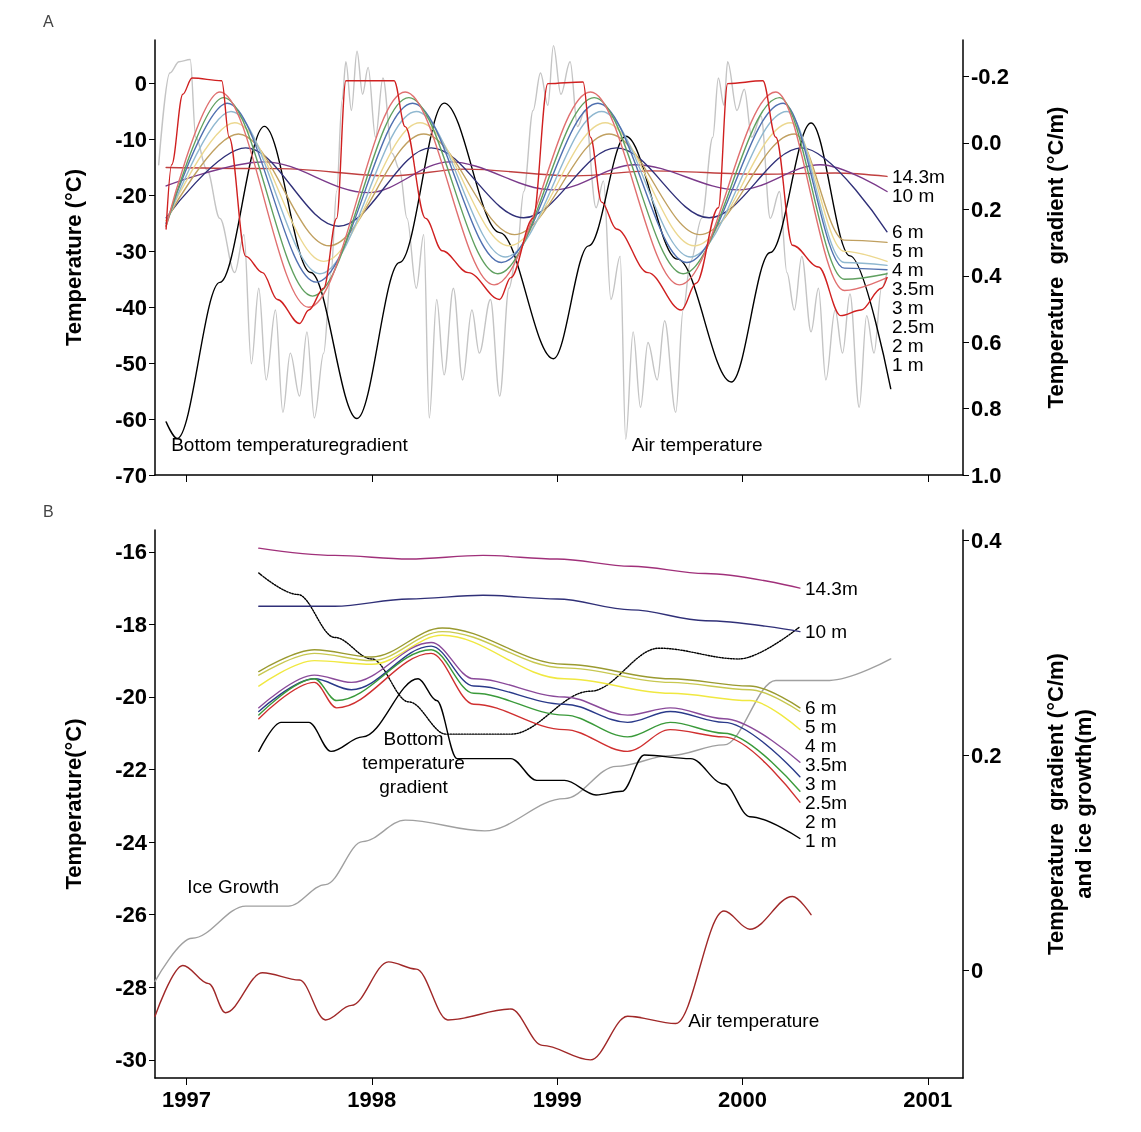 This screenshot has width=1141, height=1132. What do you see at coordinates (908, 346) in the screenshot?
I see `text: 2 m` at bounding box center [908, 346].